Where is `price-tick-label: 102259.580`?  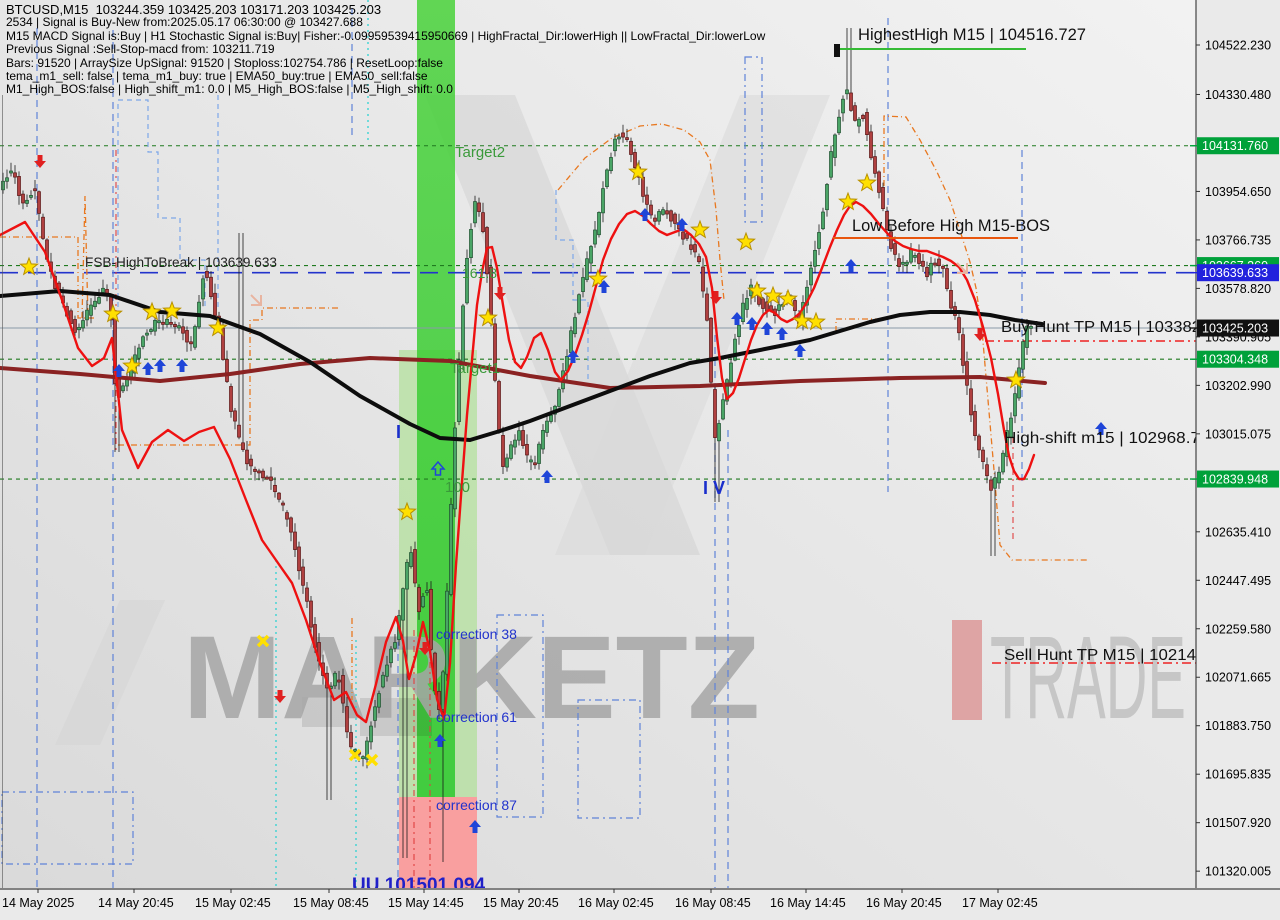 price-tick-label: 102259.580 is located at coordinates (1238, 629).